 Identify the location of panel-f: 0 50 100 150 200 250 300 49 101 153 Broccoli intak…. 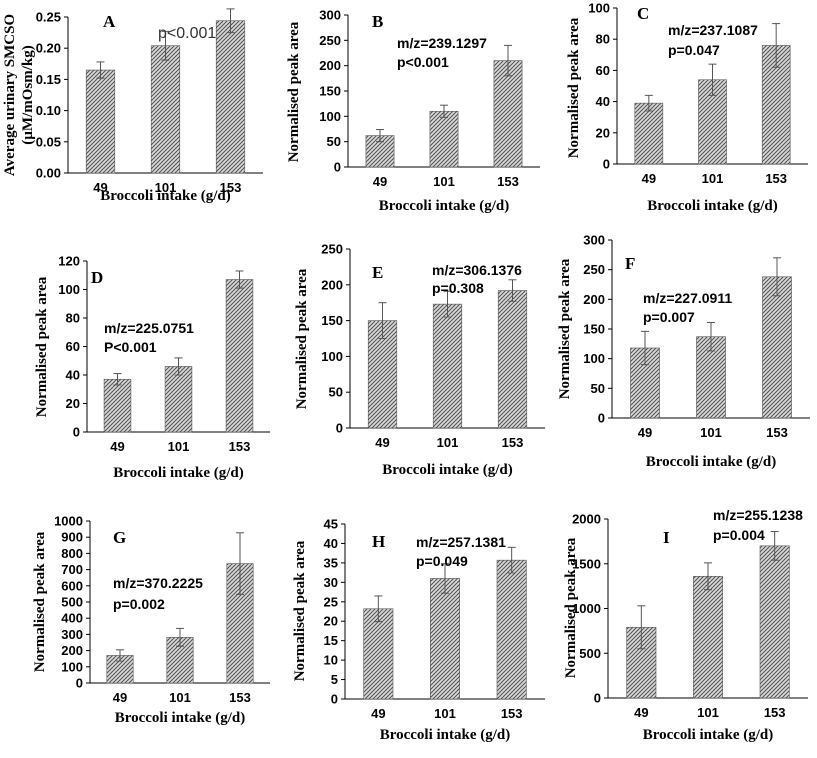
(683, 351).